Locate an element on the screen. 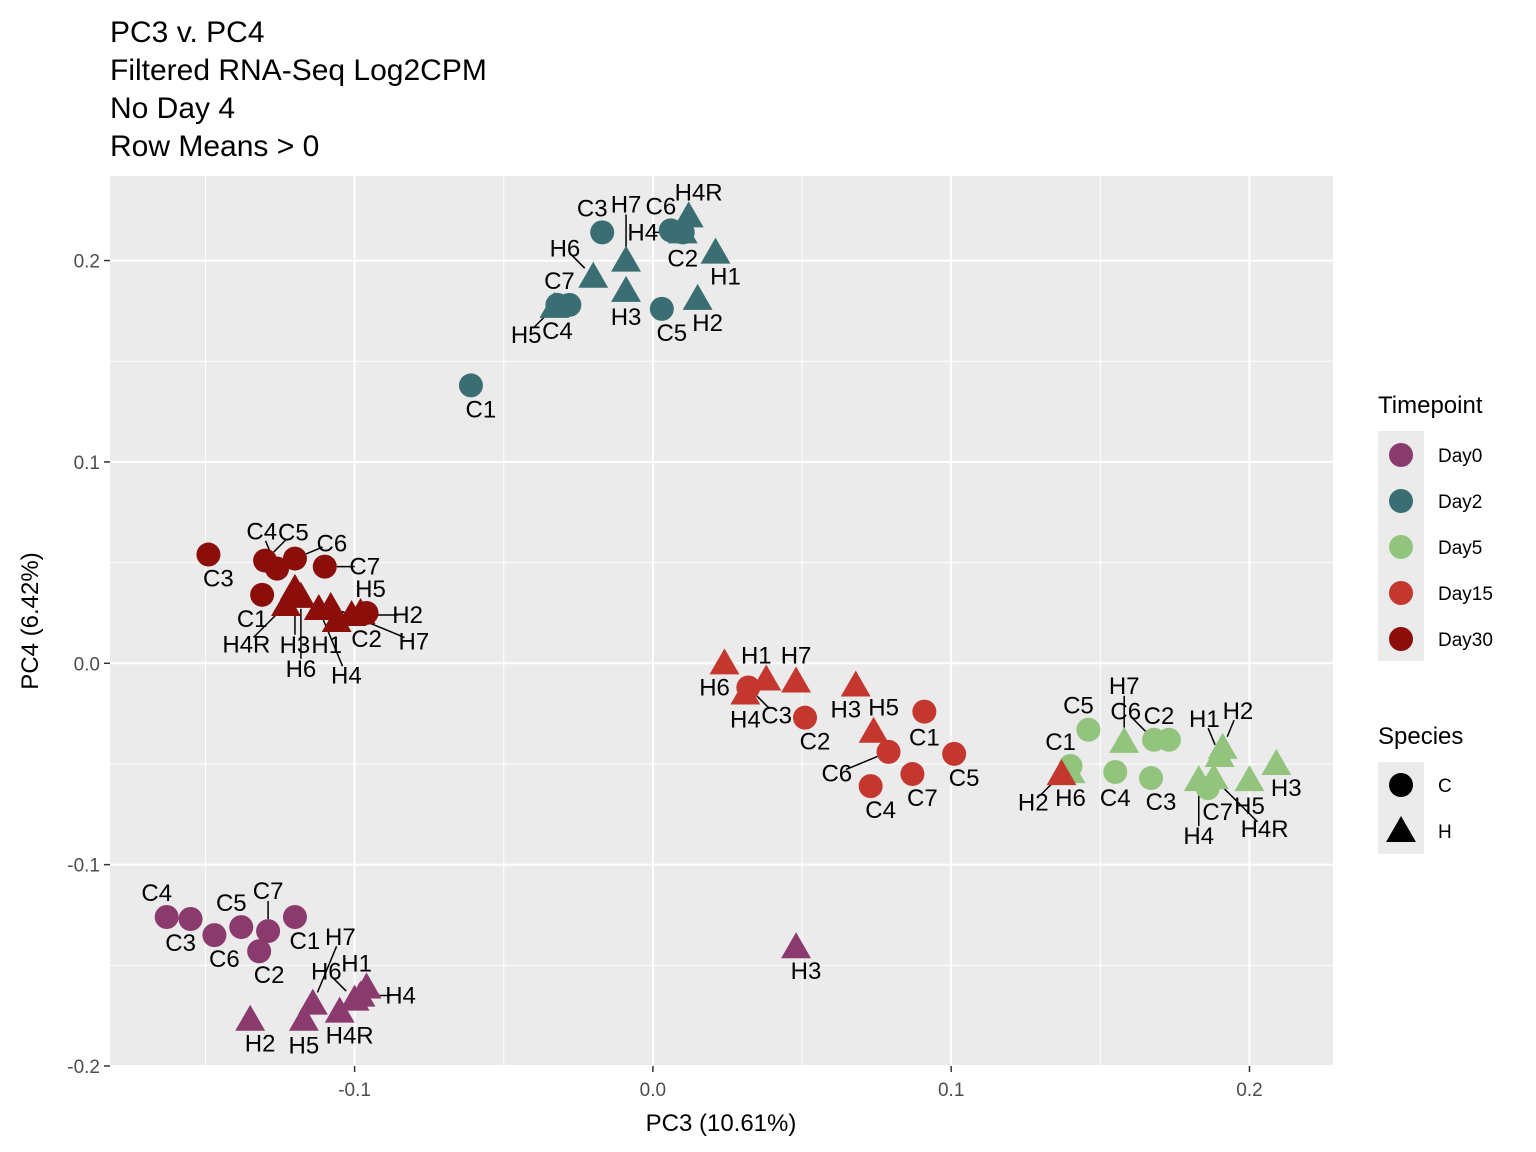 This screenshot has width=1536, height=1152. point-label-day2-h6: H6 is located at coordinates (565, 248).